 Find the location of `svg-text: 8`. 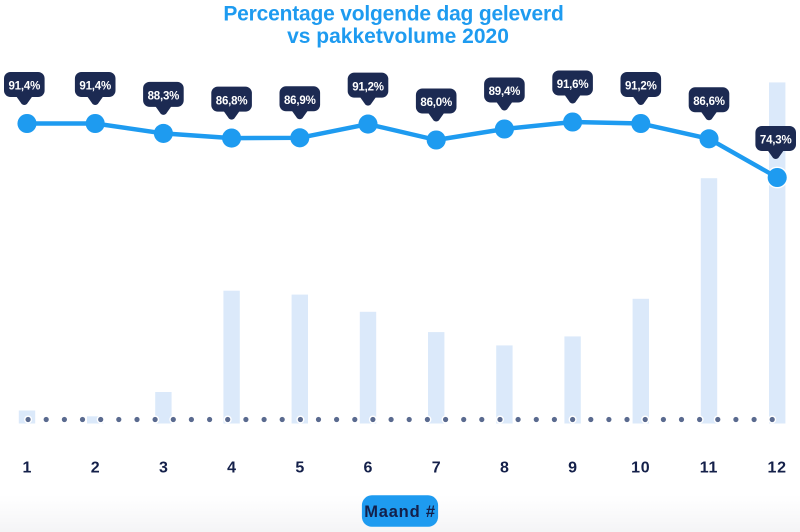

svg-text: 8 is located at coordinates (504, 468).